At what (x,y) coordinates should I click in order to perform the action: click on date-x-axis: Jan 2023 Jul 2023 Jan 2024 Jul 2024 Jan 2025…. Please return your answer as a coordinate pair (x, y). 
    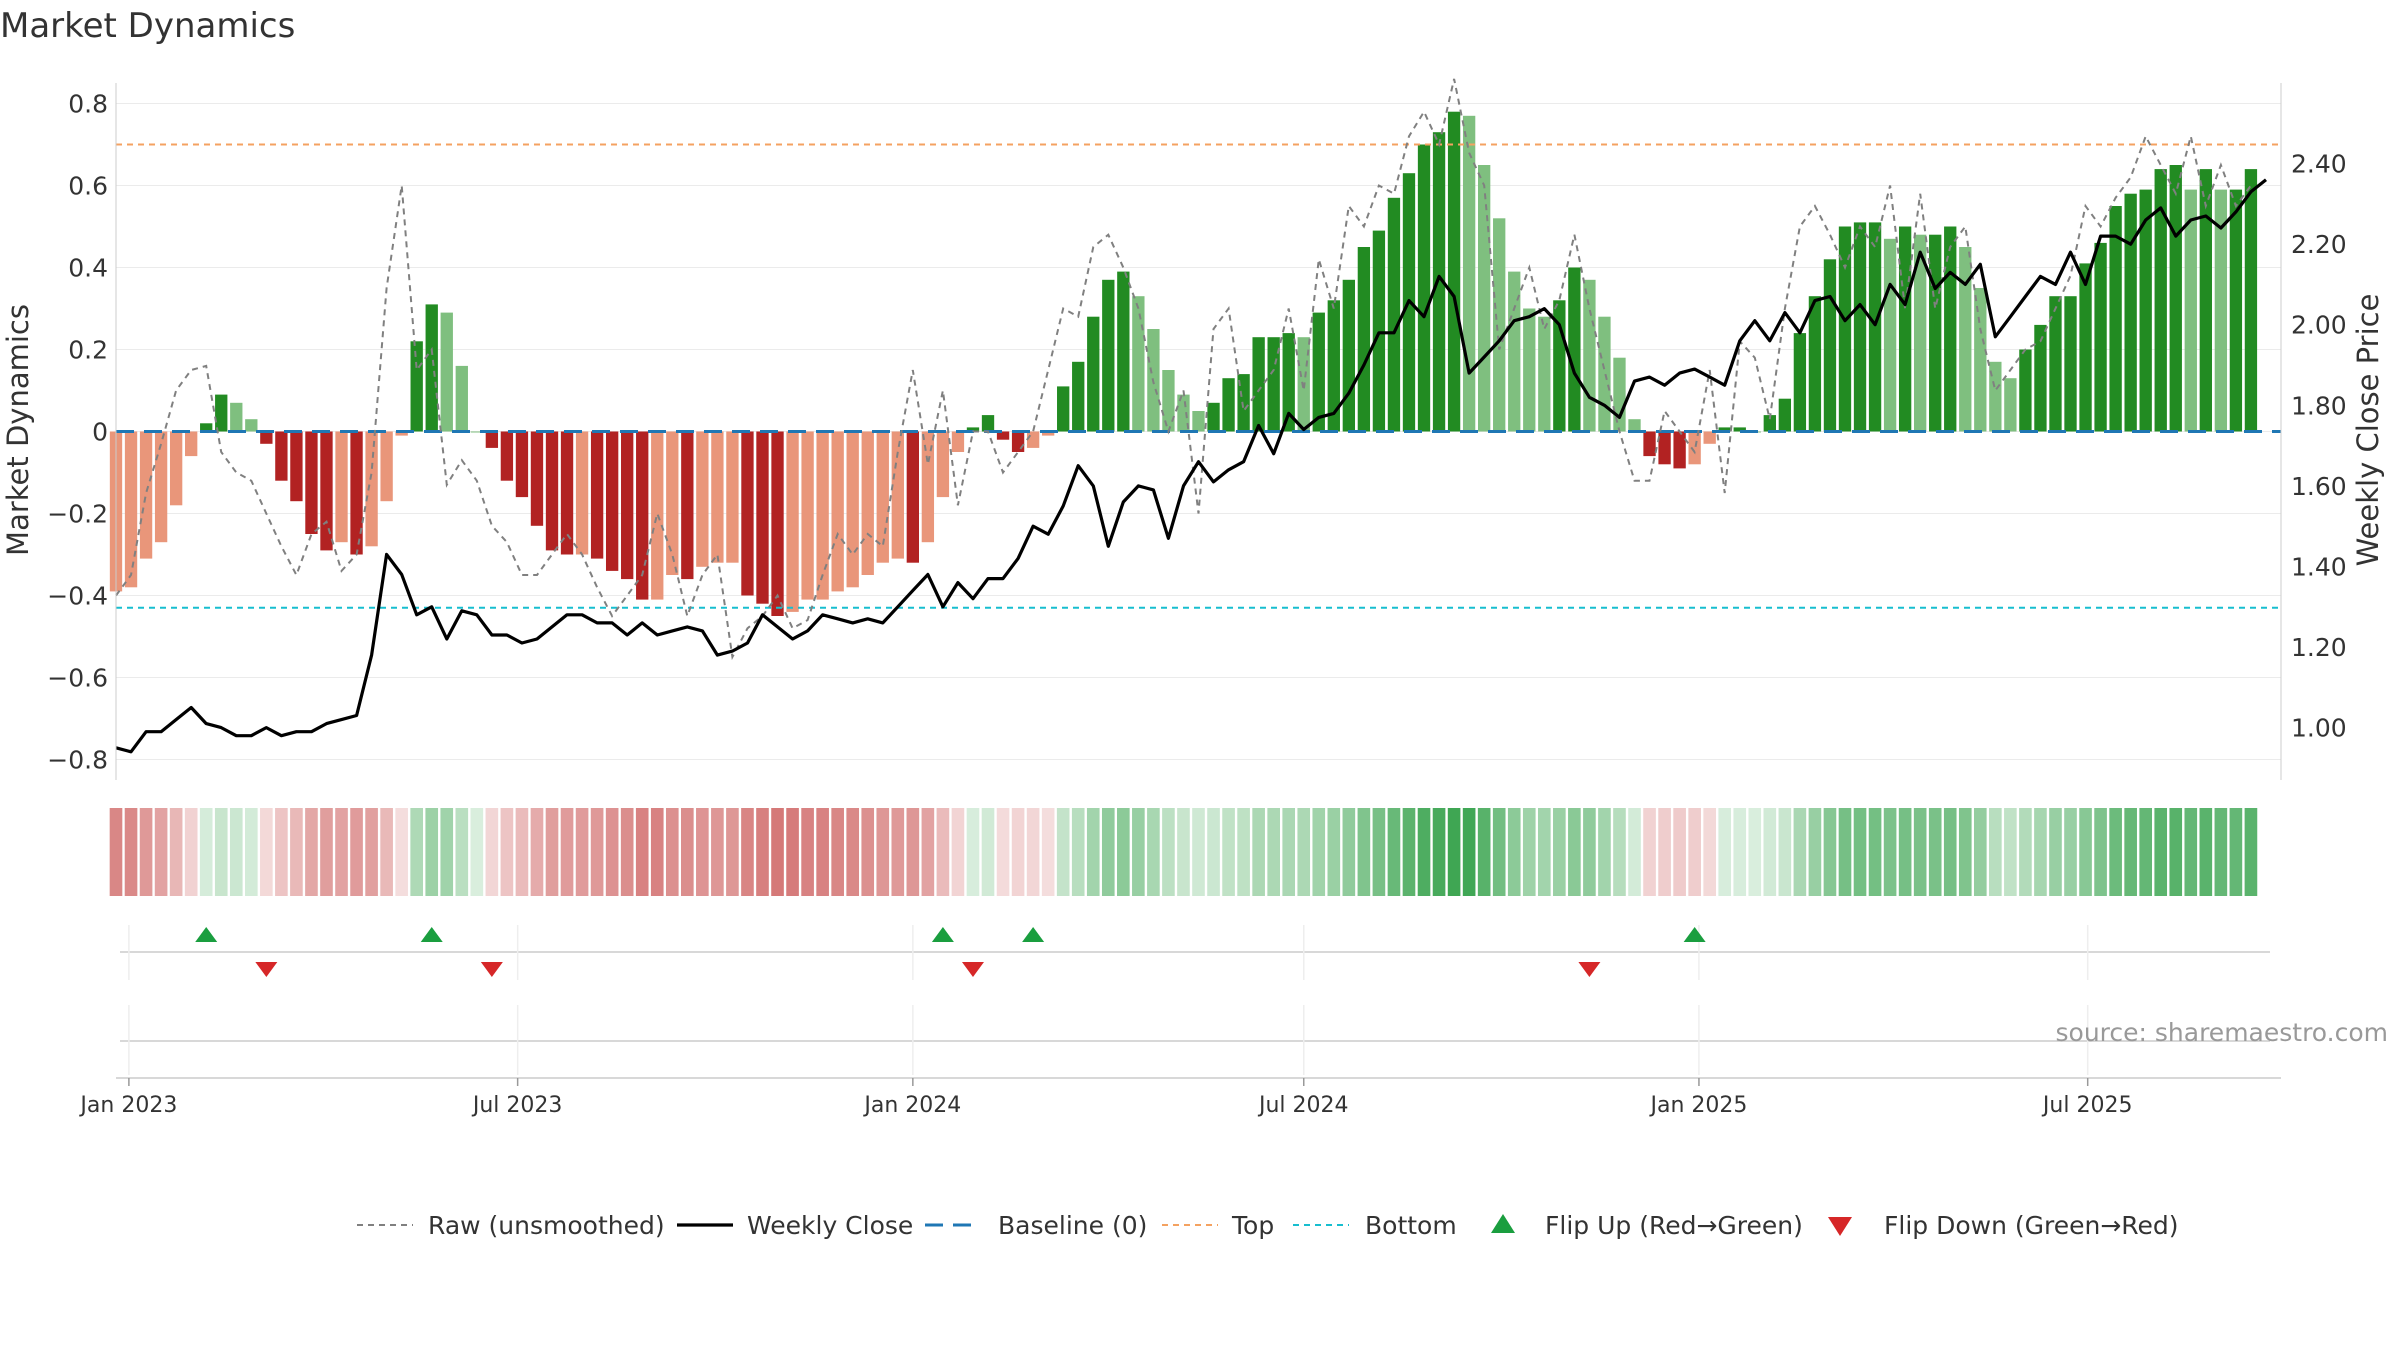
    Looking at the image, I should click on (1179, 1097).